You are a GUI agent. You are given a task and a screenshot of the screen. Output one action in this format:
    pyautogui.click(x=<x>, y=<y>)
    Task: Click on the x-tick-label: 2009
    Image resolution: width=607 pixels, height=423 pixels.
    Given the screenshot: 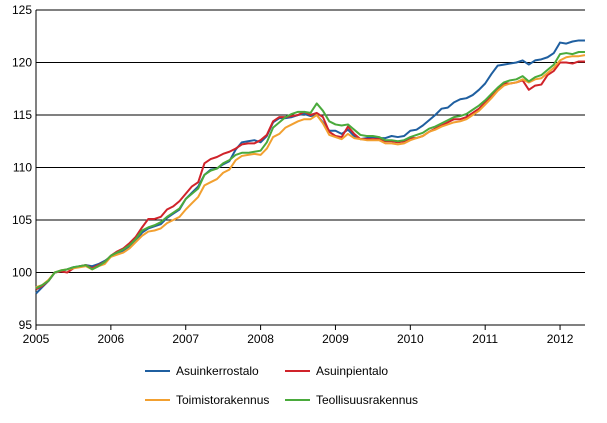 What is the action you would take?
    pyautogui.click(x=335, y=339)
    